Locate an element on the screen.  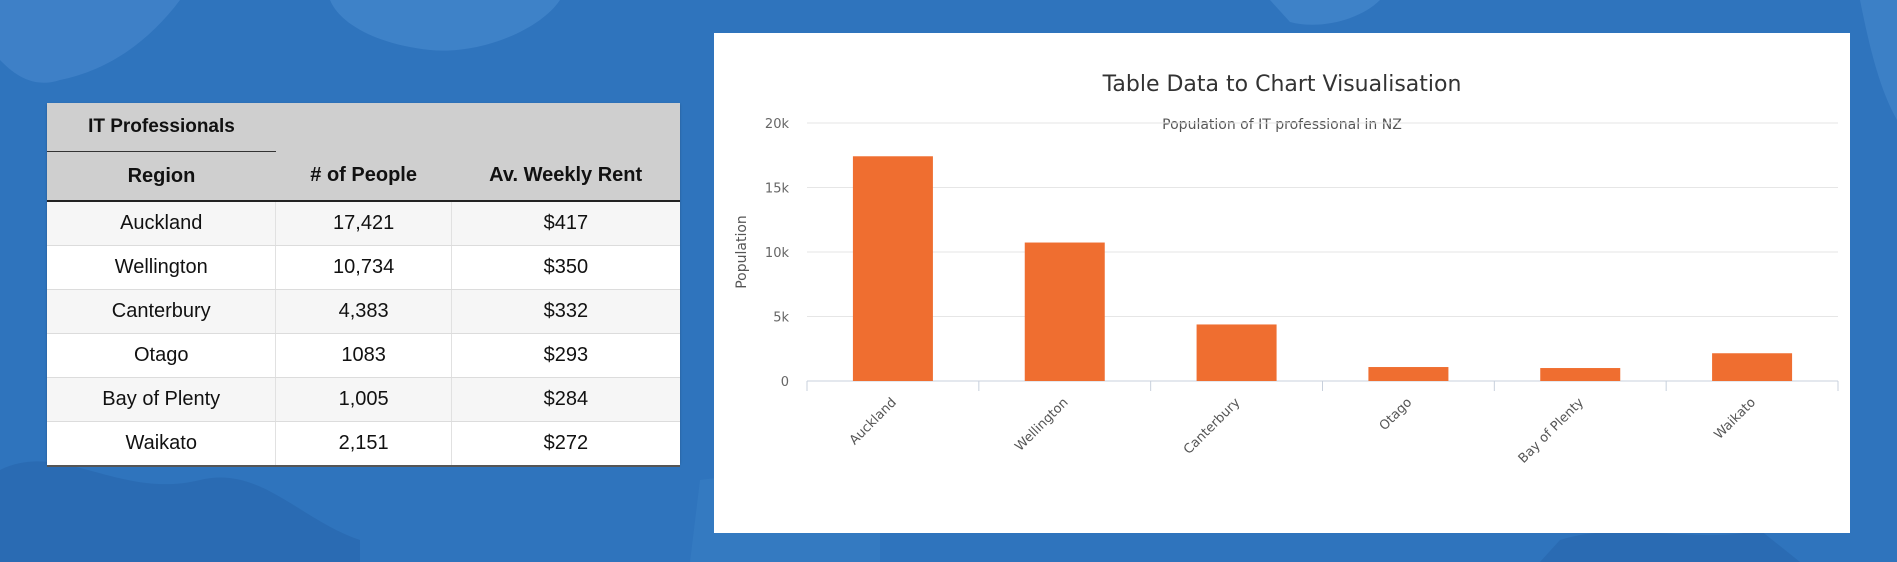
cell-people: 10,734 is located at coordinates (363, 267).